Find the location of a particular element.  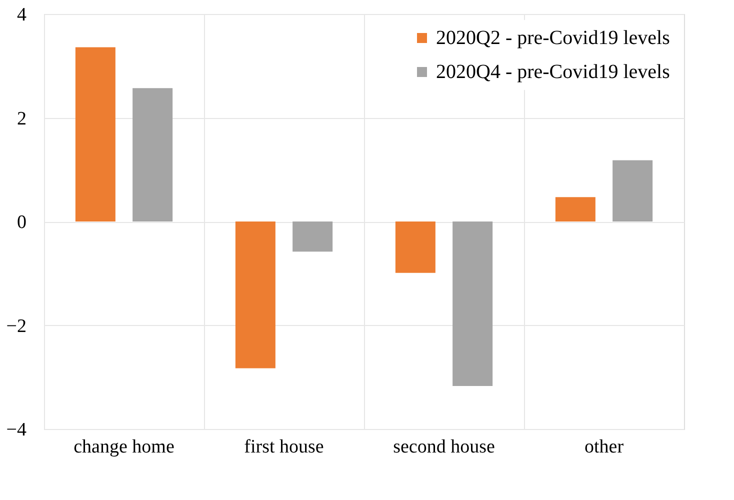

legend-label: 2020Q2 - pre-Covid19 levels is located at coordinates (553, 38).